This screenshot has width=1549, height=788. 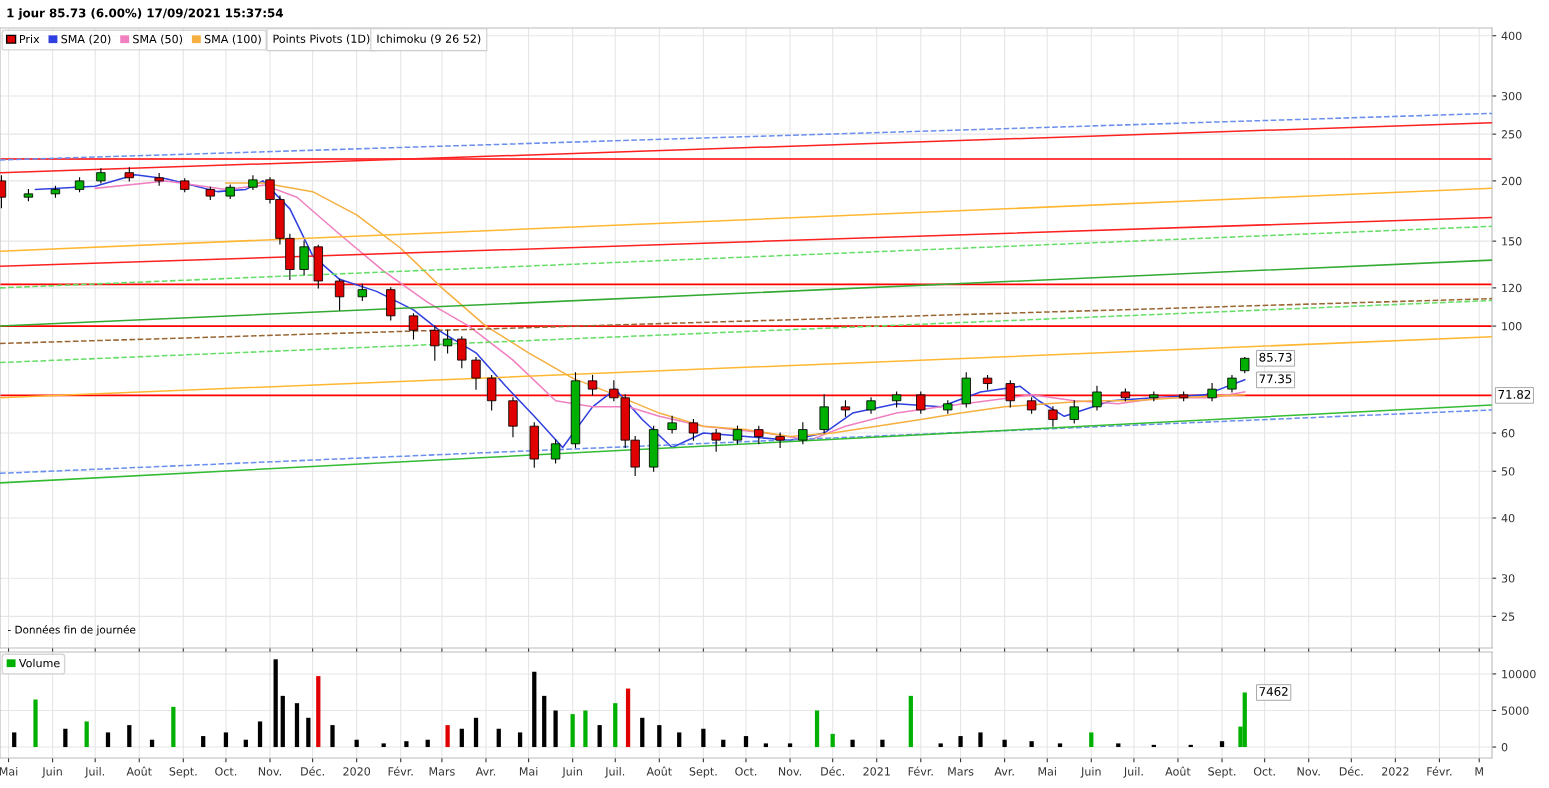 I want to click on y-tick-label: 0, so click(x=1504, y=747).